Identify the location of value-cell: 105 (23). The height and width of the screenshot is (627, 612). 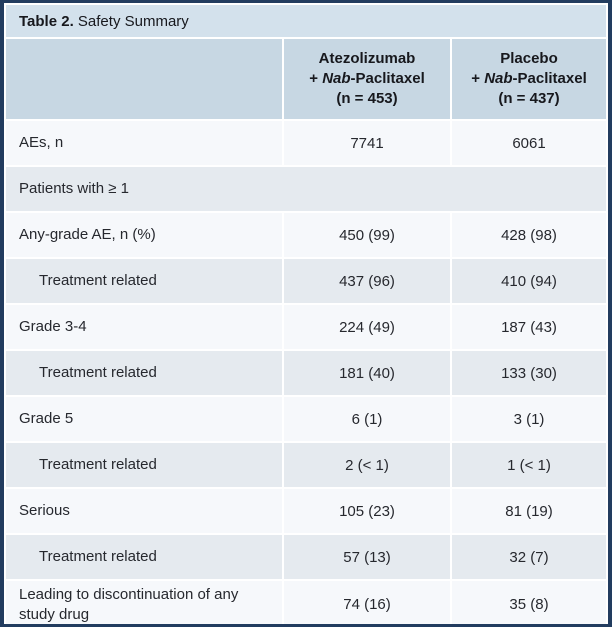
(367, 511).